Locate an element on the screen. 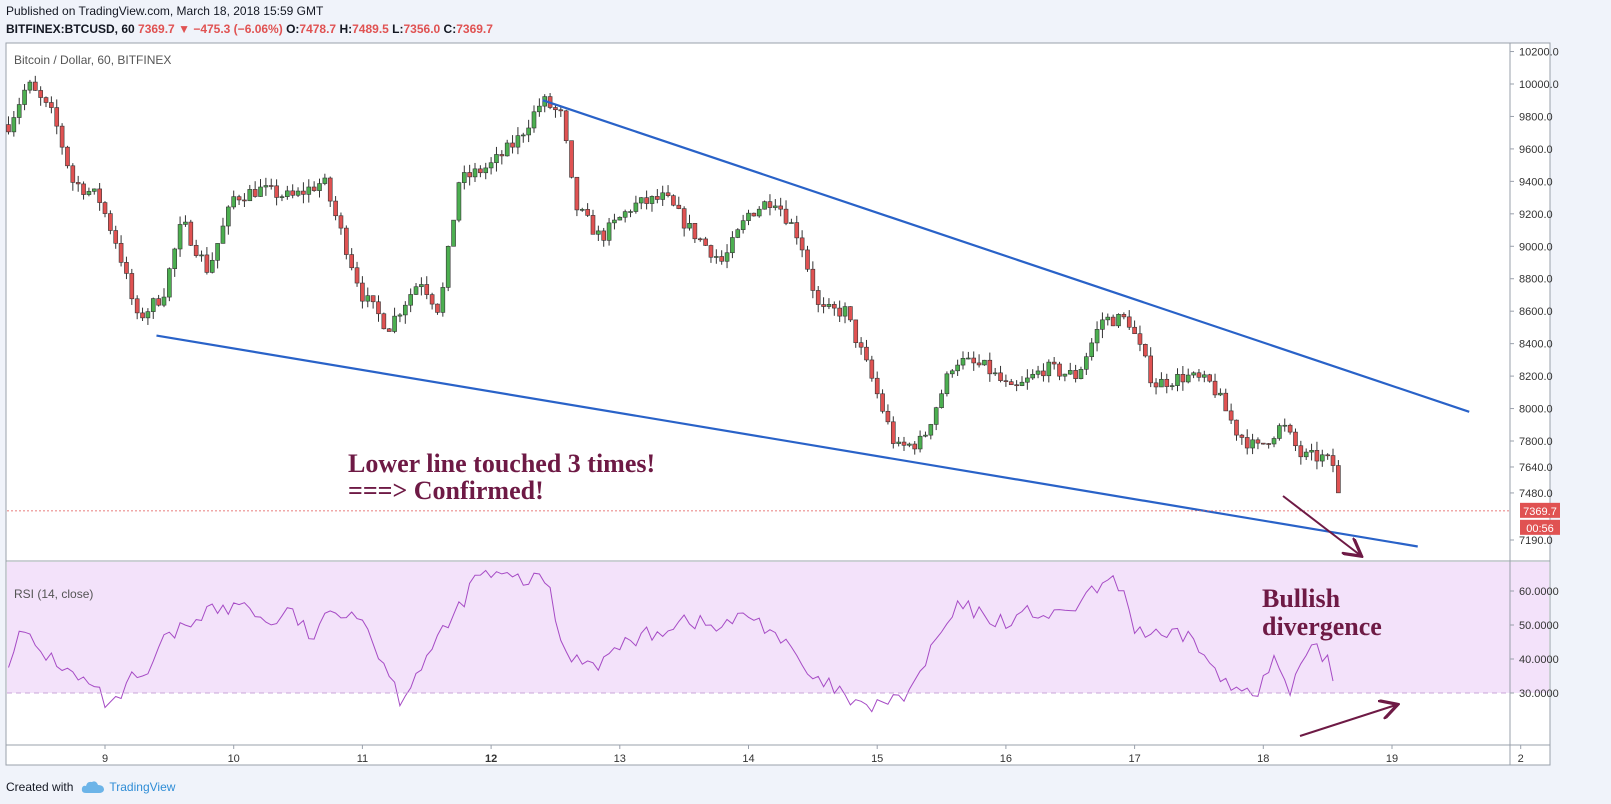 The width and height of the screenshot is (1611, 804). rsi-title: RSI (14, close) is located at coordinates (53, 594).